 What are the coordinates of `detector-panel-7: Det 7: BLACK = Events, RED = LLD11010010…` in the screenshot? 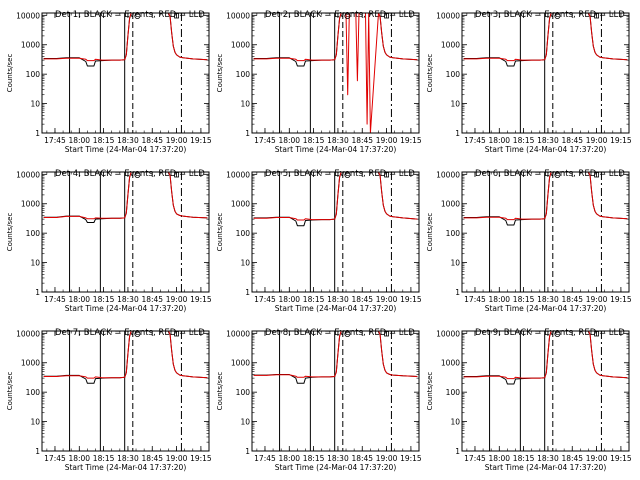 It's located at (109, 400).